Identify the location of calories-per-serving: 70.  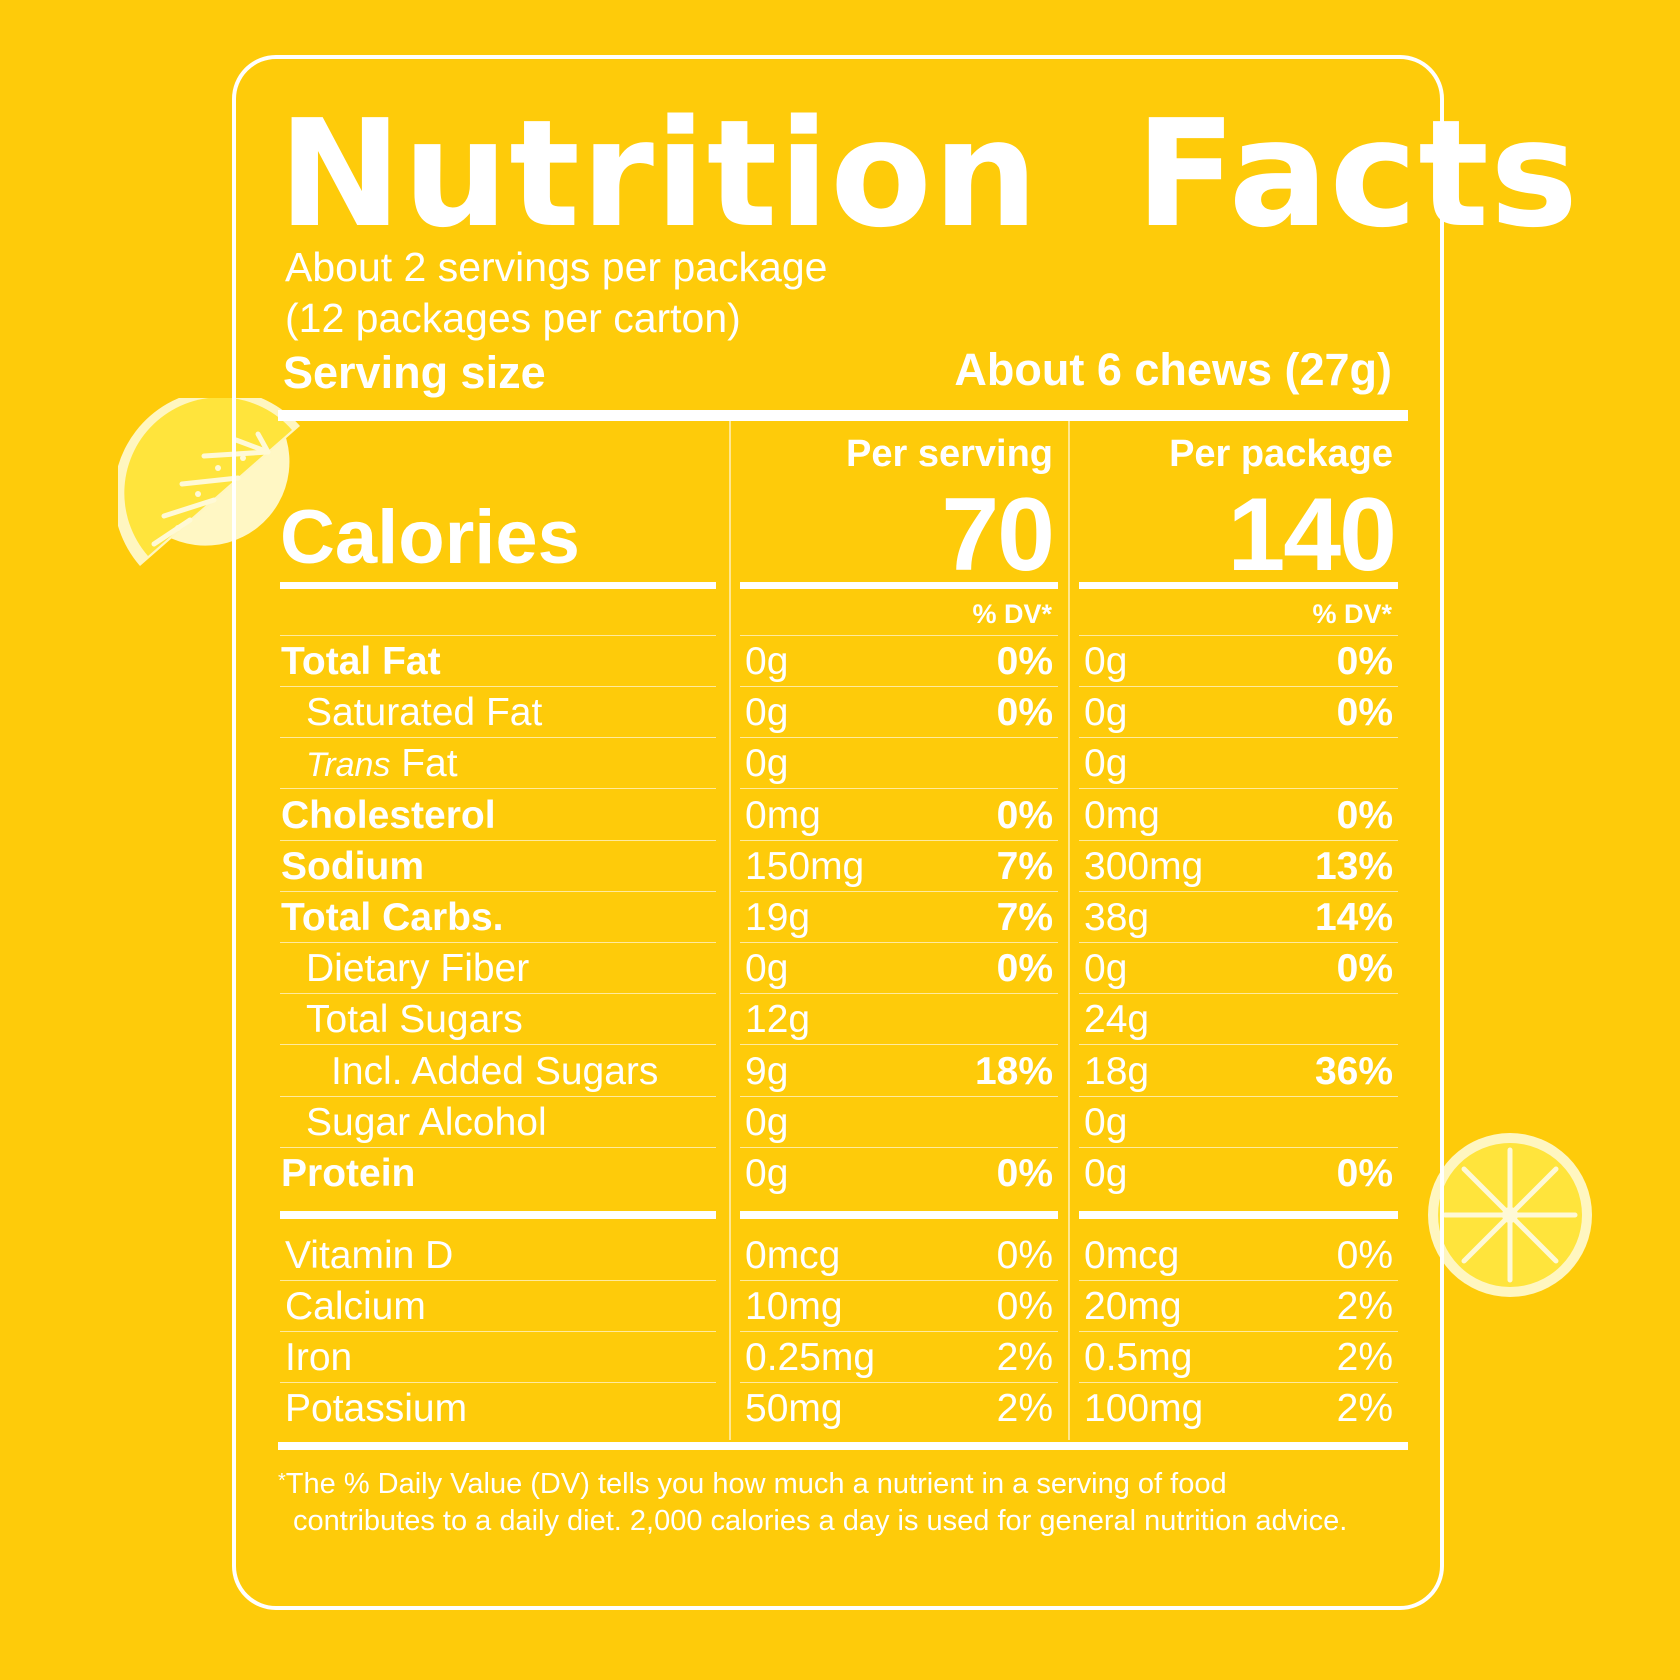
(998, 535).